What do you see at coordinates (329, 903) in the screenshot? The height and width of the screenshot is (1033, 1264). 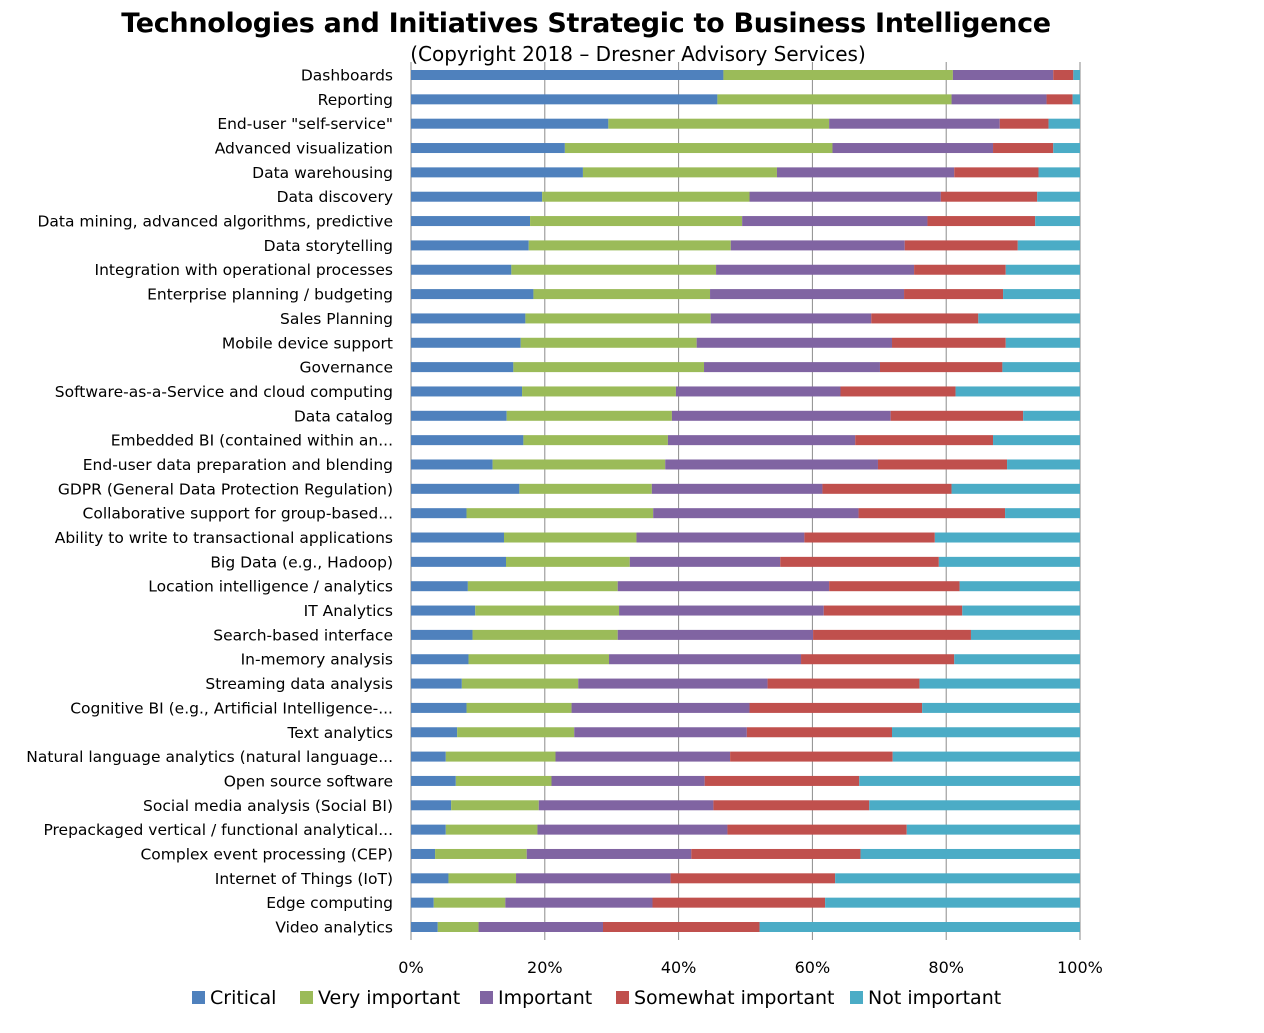 I see `category-label: Edge computing` at bounding box center [329, 903].